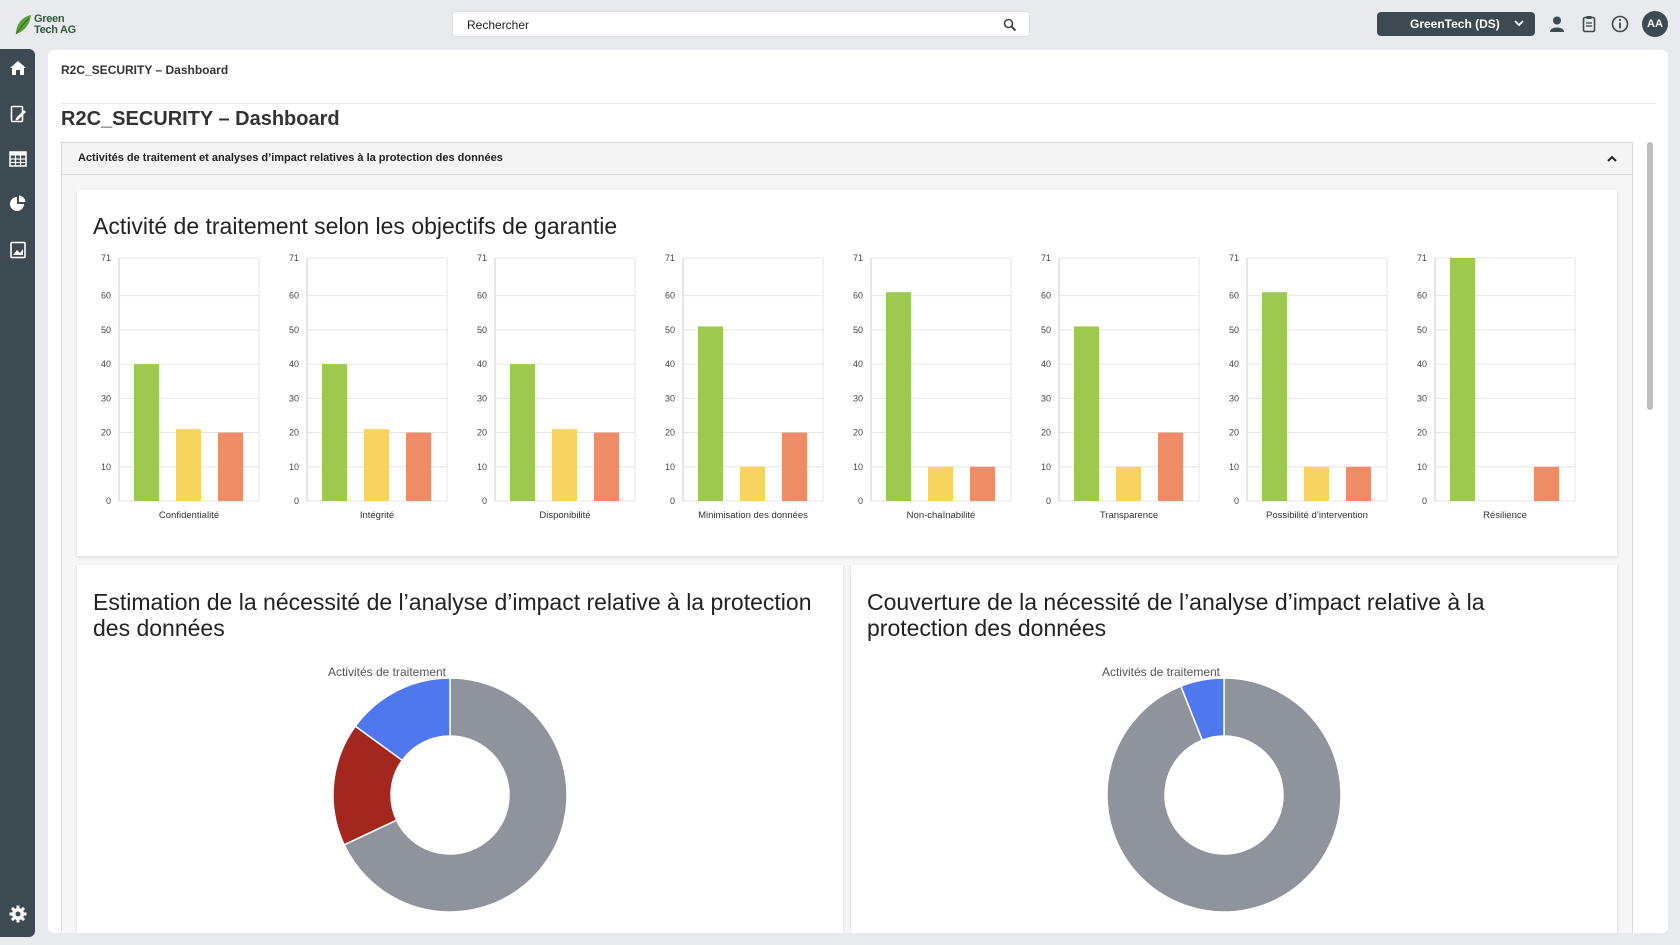  I want to click on bar-Confidentialité-1, so click(188, 465).